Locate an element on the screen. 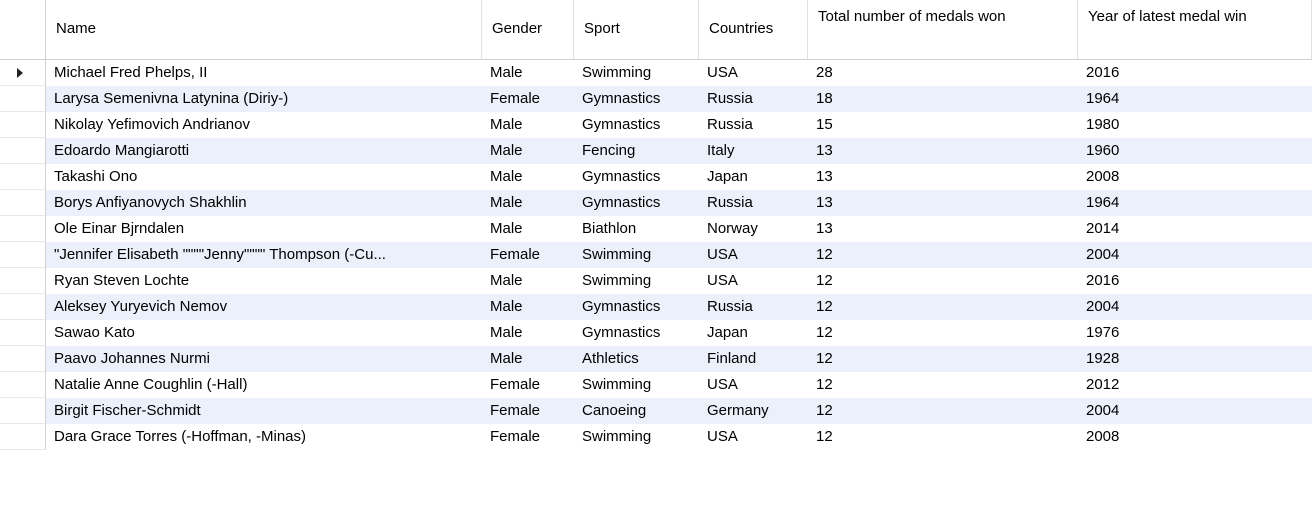 The height and width of the screenshot is (505, 1312). column-header-gender: Gender is located at coordinates (528, 29).